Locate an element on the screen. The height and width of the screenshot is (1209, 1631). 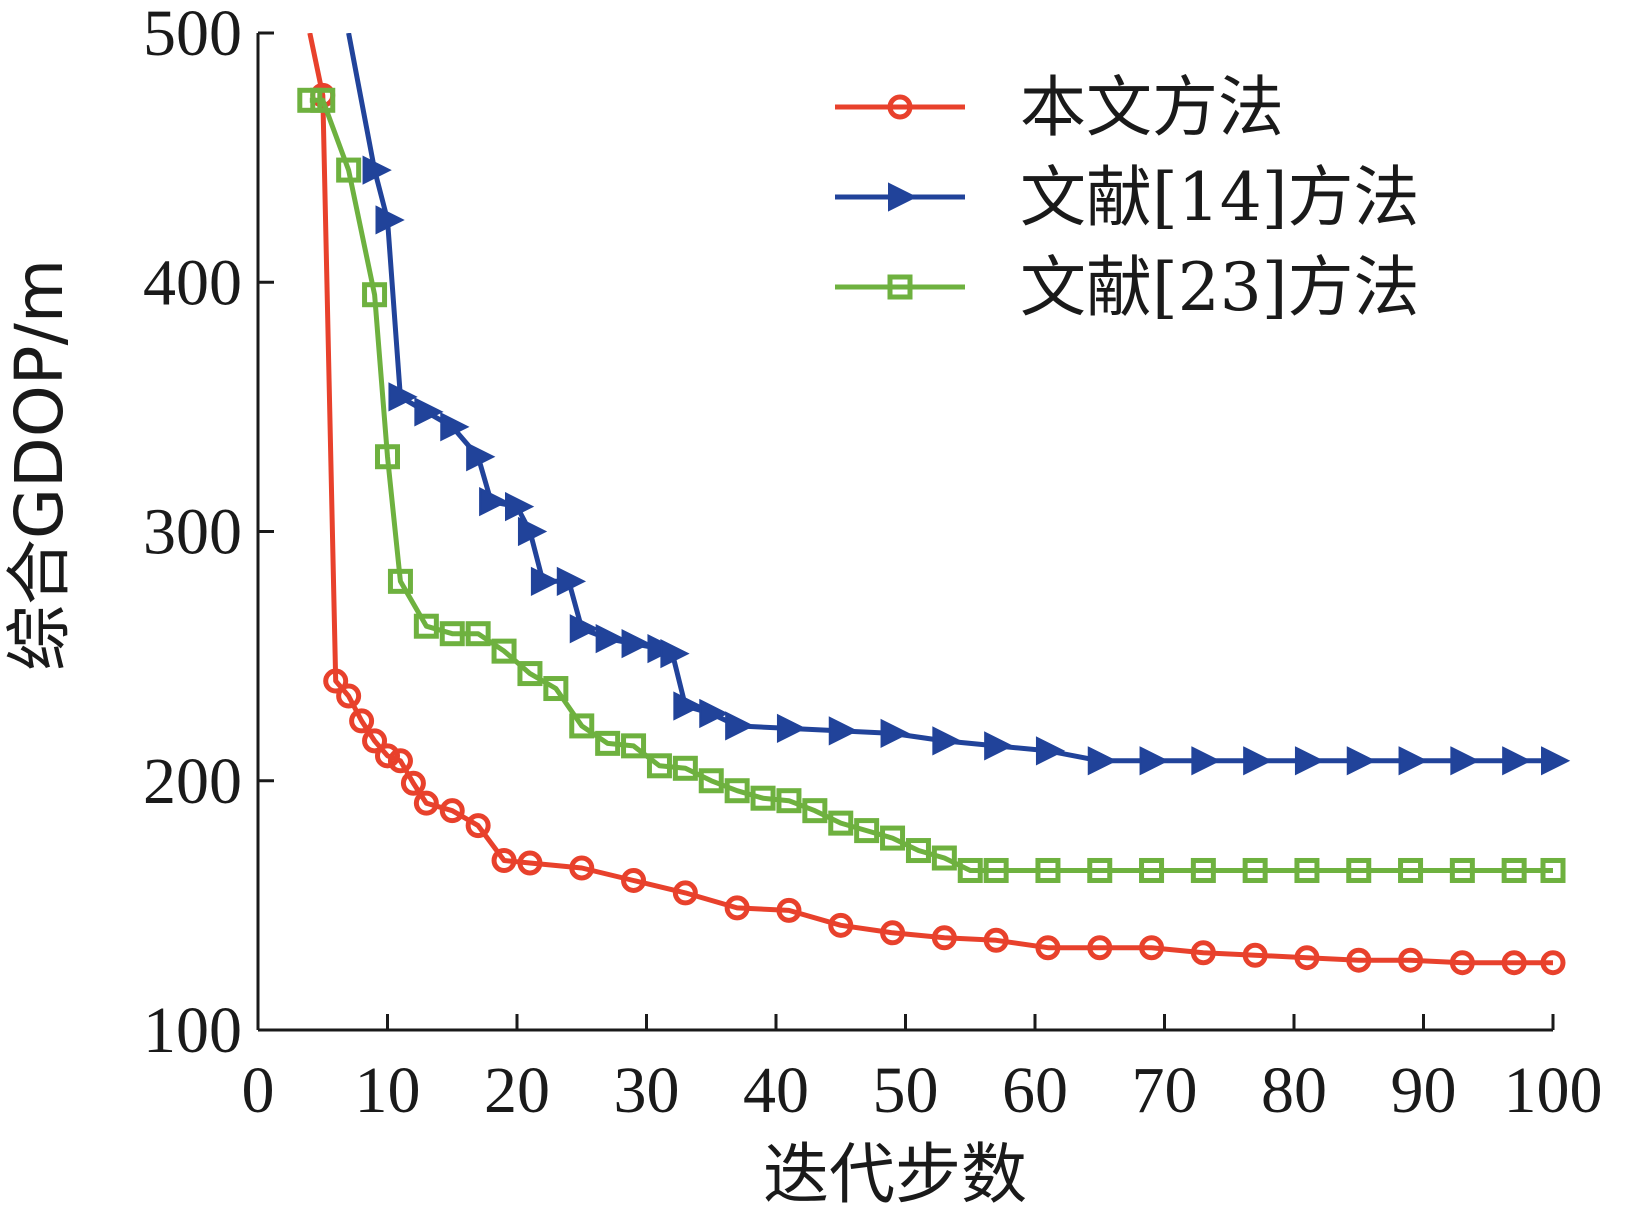
legend-label: 本文方法 is located at coordinates (1152, 107).